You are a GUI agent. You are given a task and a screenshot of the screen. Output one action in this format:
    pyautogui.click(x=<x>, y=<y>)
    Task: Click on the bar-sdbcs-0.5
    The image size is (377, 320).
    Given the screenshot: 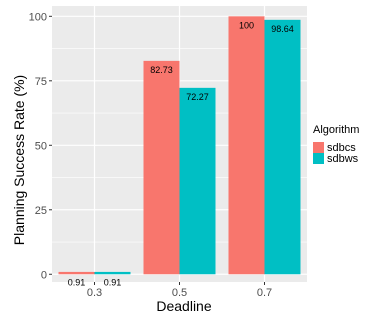 What is the action you would take?
    pyautogui.click(x=161, y=167)
    